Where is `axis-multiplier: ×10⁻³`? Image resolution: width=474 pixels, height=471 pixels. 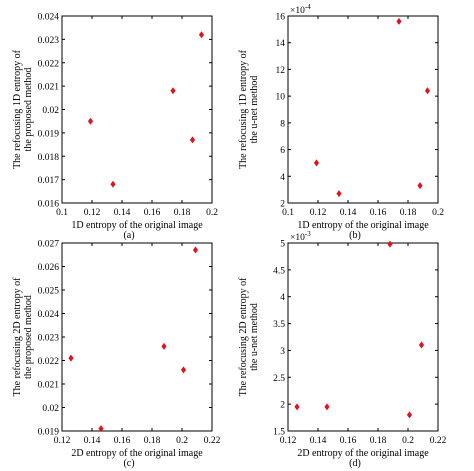
axis-multiplier: ×10⁻³ is located at coordinates (300, 236).